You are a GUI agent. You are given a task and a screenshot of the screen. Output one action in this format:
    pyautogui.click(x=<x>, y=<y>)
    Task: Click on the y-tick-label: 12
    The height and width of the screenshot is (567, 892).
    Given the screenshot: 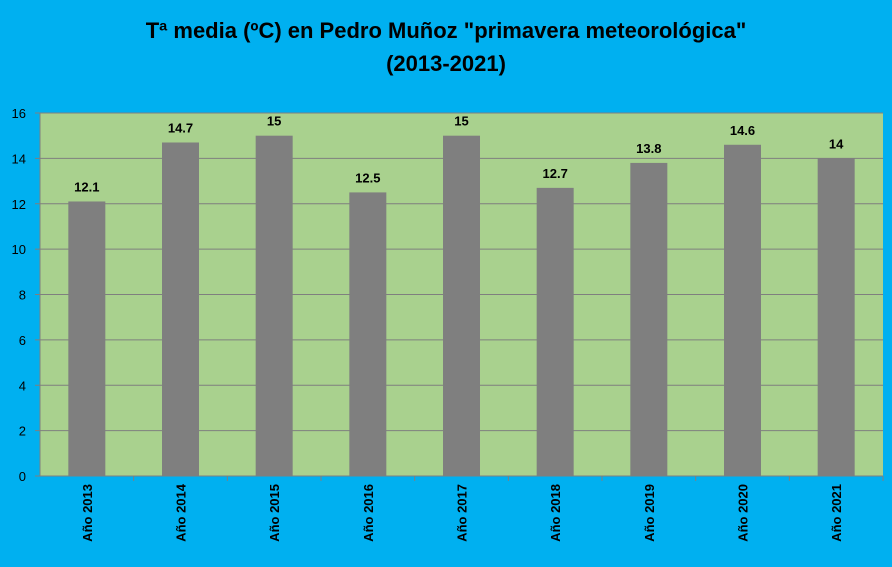 What is the action you would take?
    pyautogui.click(x=19, y=204)
    